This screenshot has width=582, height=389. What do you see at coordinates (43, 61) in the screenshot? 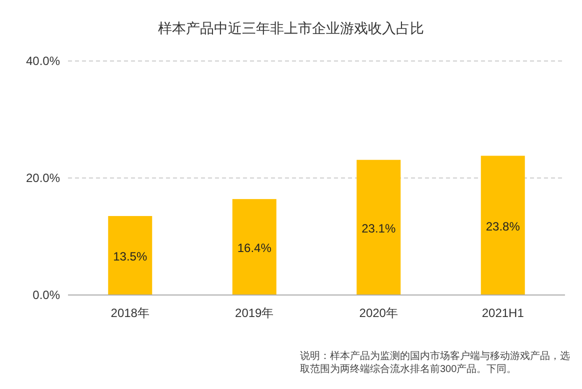
I see `y-tick-label: 40.0%` at bounding box center [43, 61].